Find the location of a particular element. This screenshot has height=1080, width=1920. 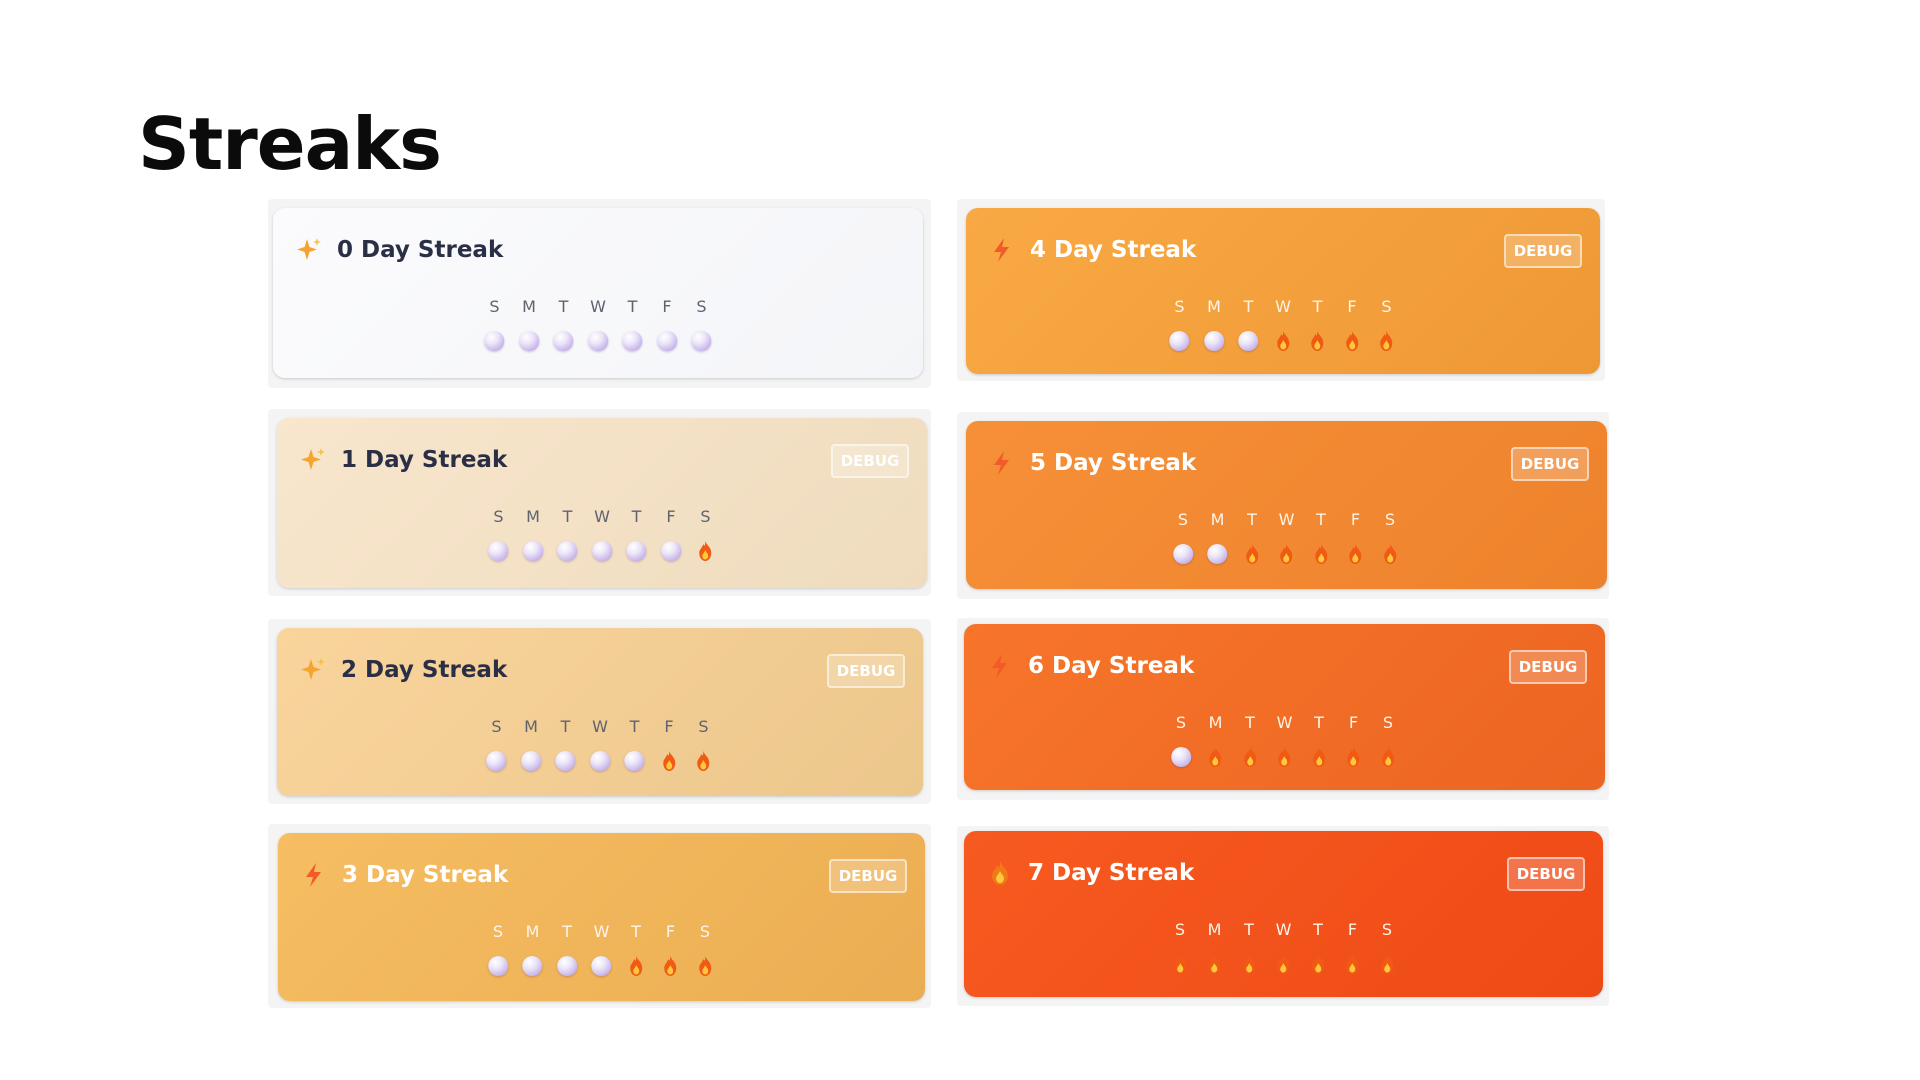

streak-card-1: 1 Day Streak DEBUG S M T W T F S is located at coordinates (602, 503).